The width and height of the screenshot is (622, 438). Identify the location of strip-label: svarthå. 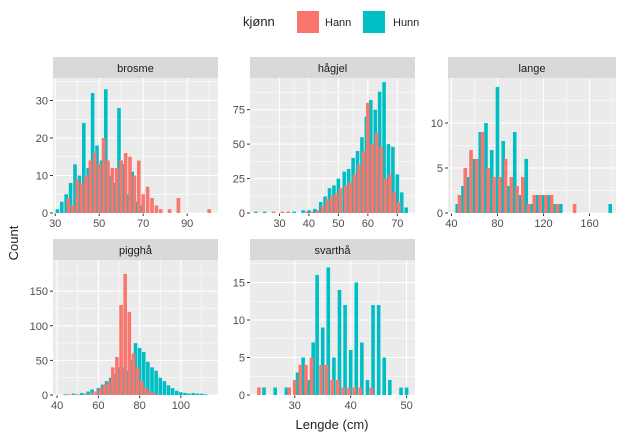
(332, 251).